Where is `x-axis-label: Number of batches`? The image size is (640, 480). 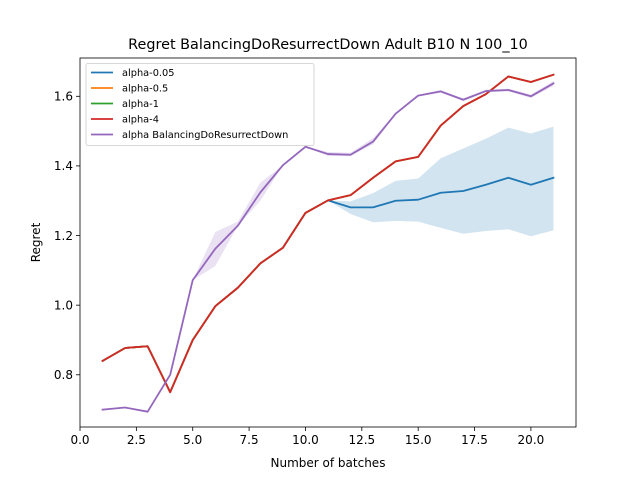 x-axis-label: Number of batches is located at coordinates (328, 463).